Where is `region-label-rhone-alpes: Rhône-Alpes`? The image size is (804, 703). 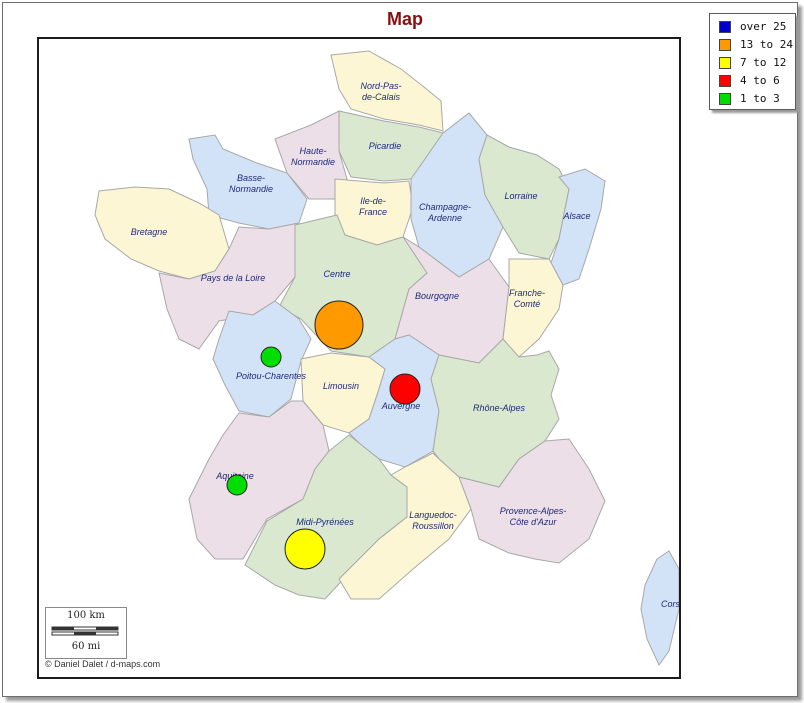
region-label-rhone-alpes: Rhône-Alpes is located at coordinates (499, 408).